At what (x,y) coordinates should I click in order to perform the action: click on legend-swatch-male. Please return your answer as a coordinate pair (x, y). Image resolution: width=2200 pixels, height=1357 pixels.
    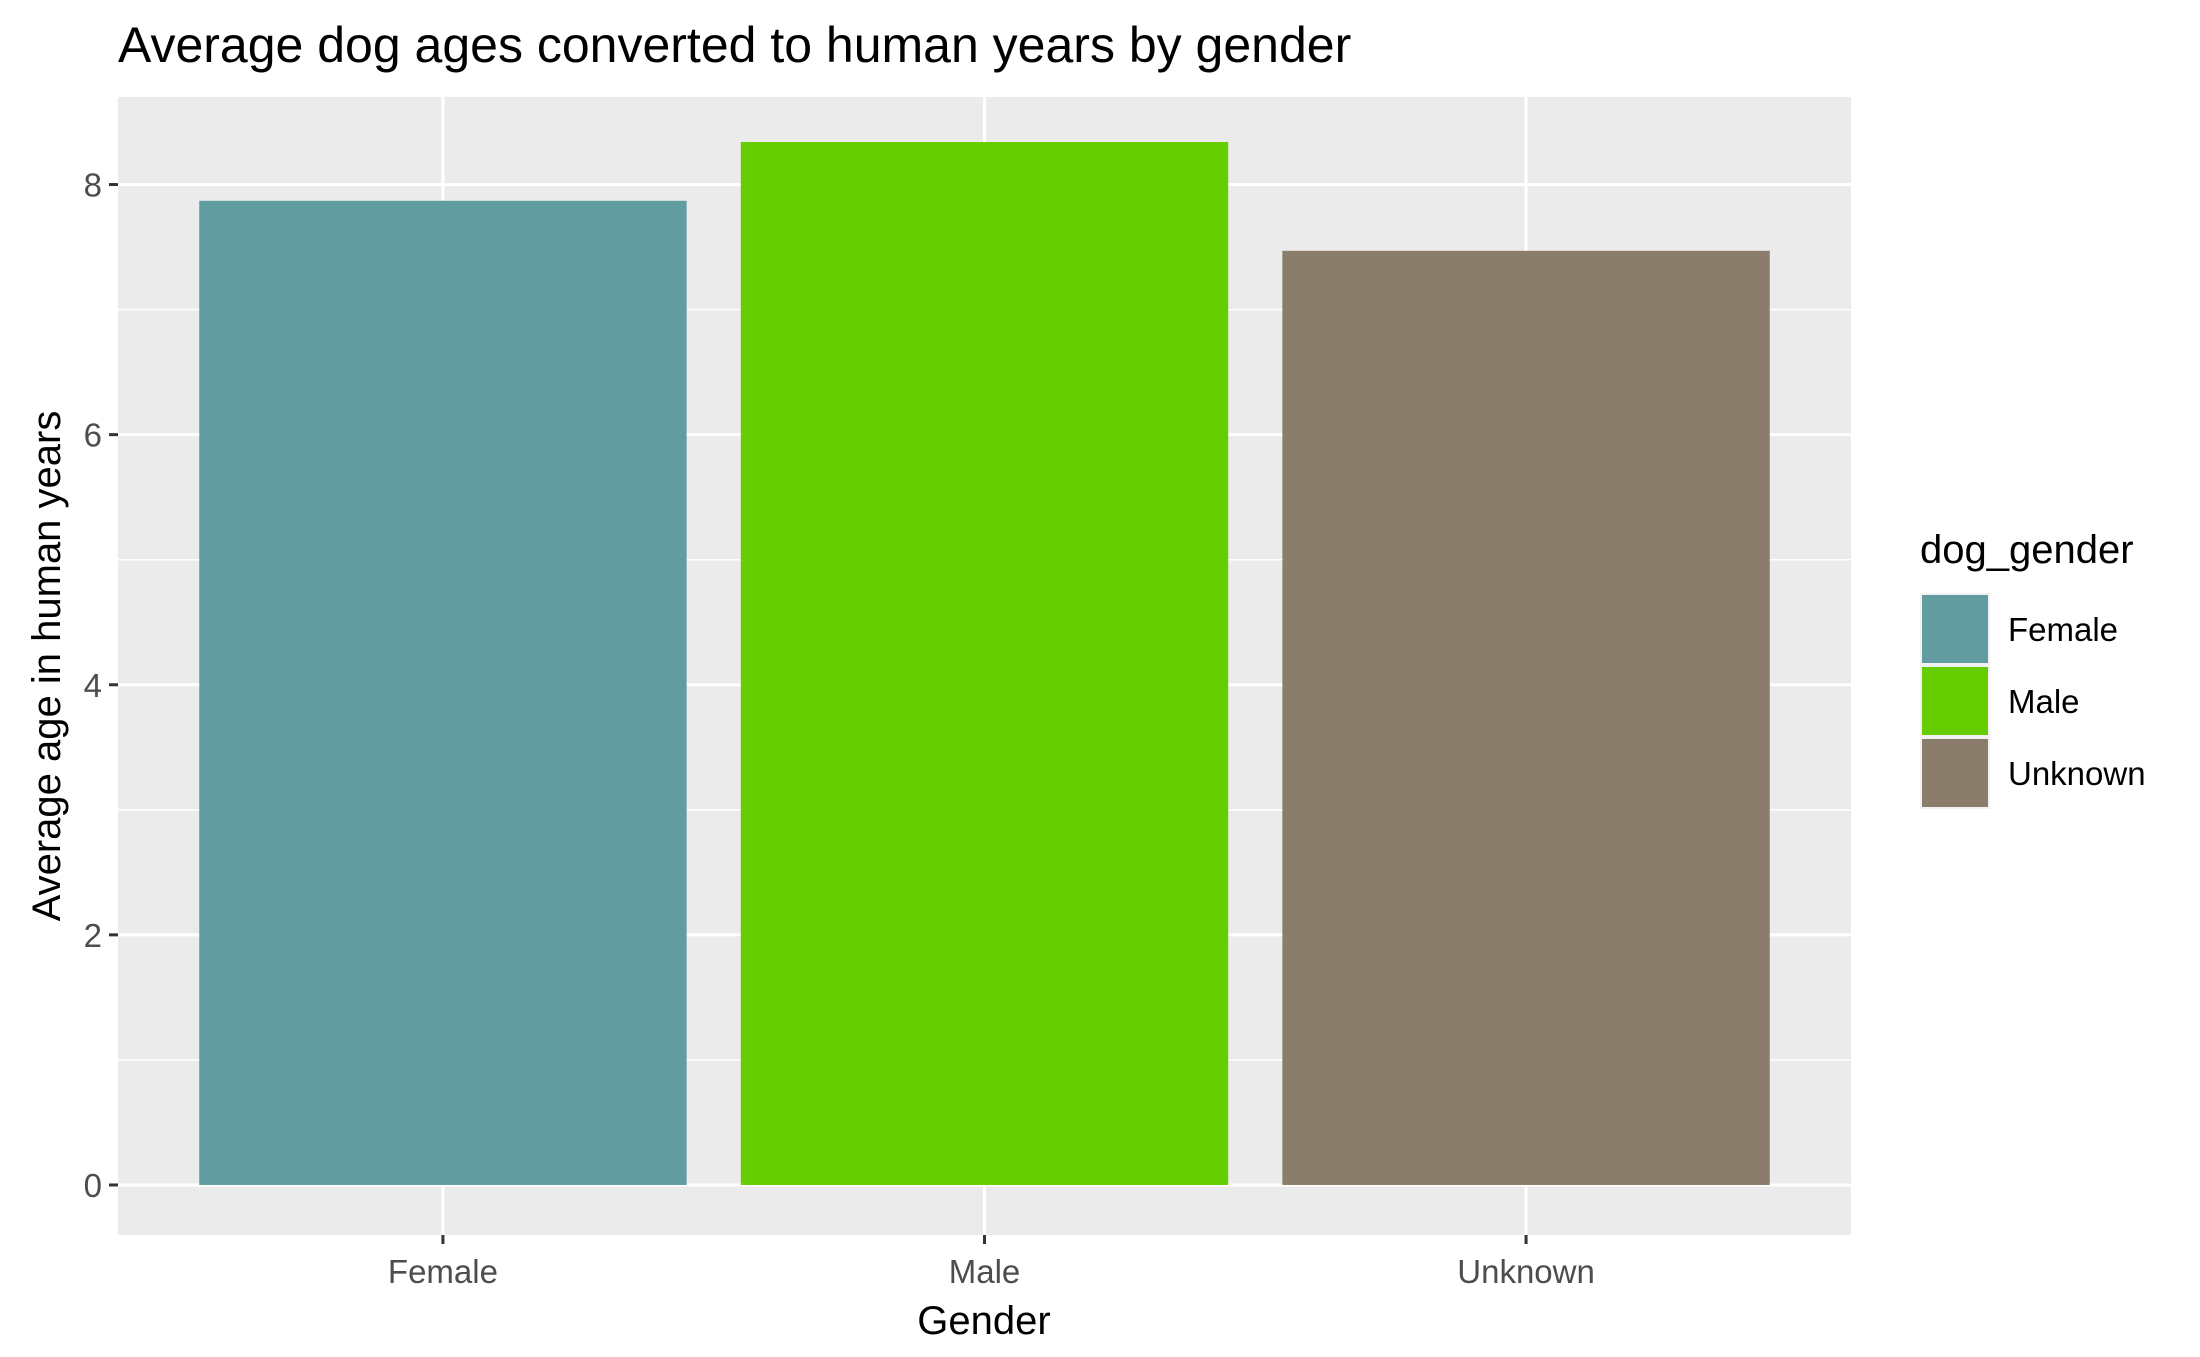
    Looking at the image, I should click on (1955, 701).